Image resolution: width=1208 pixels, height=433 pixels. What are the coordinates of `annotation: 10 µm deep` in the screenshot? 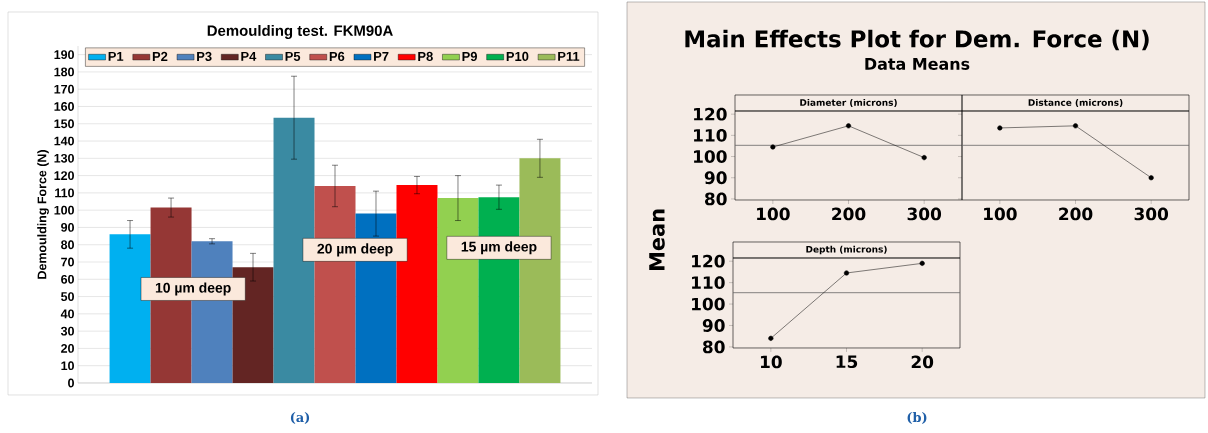 It's located at (193, 289).